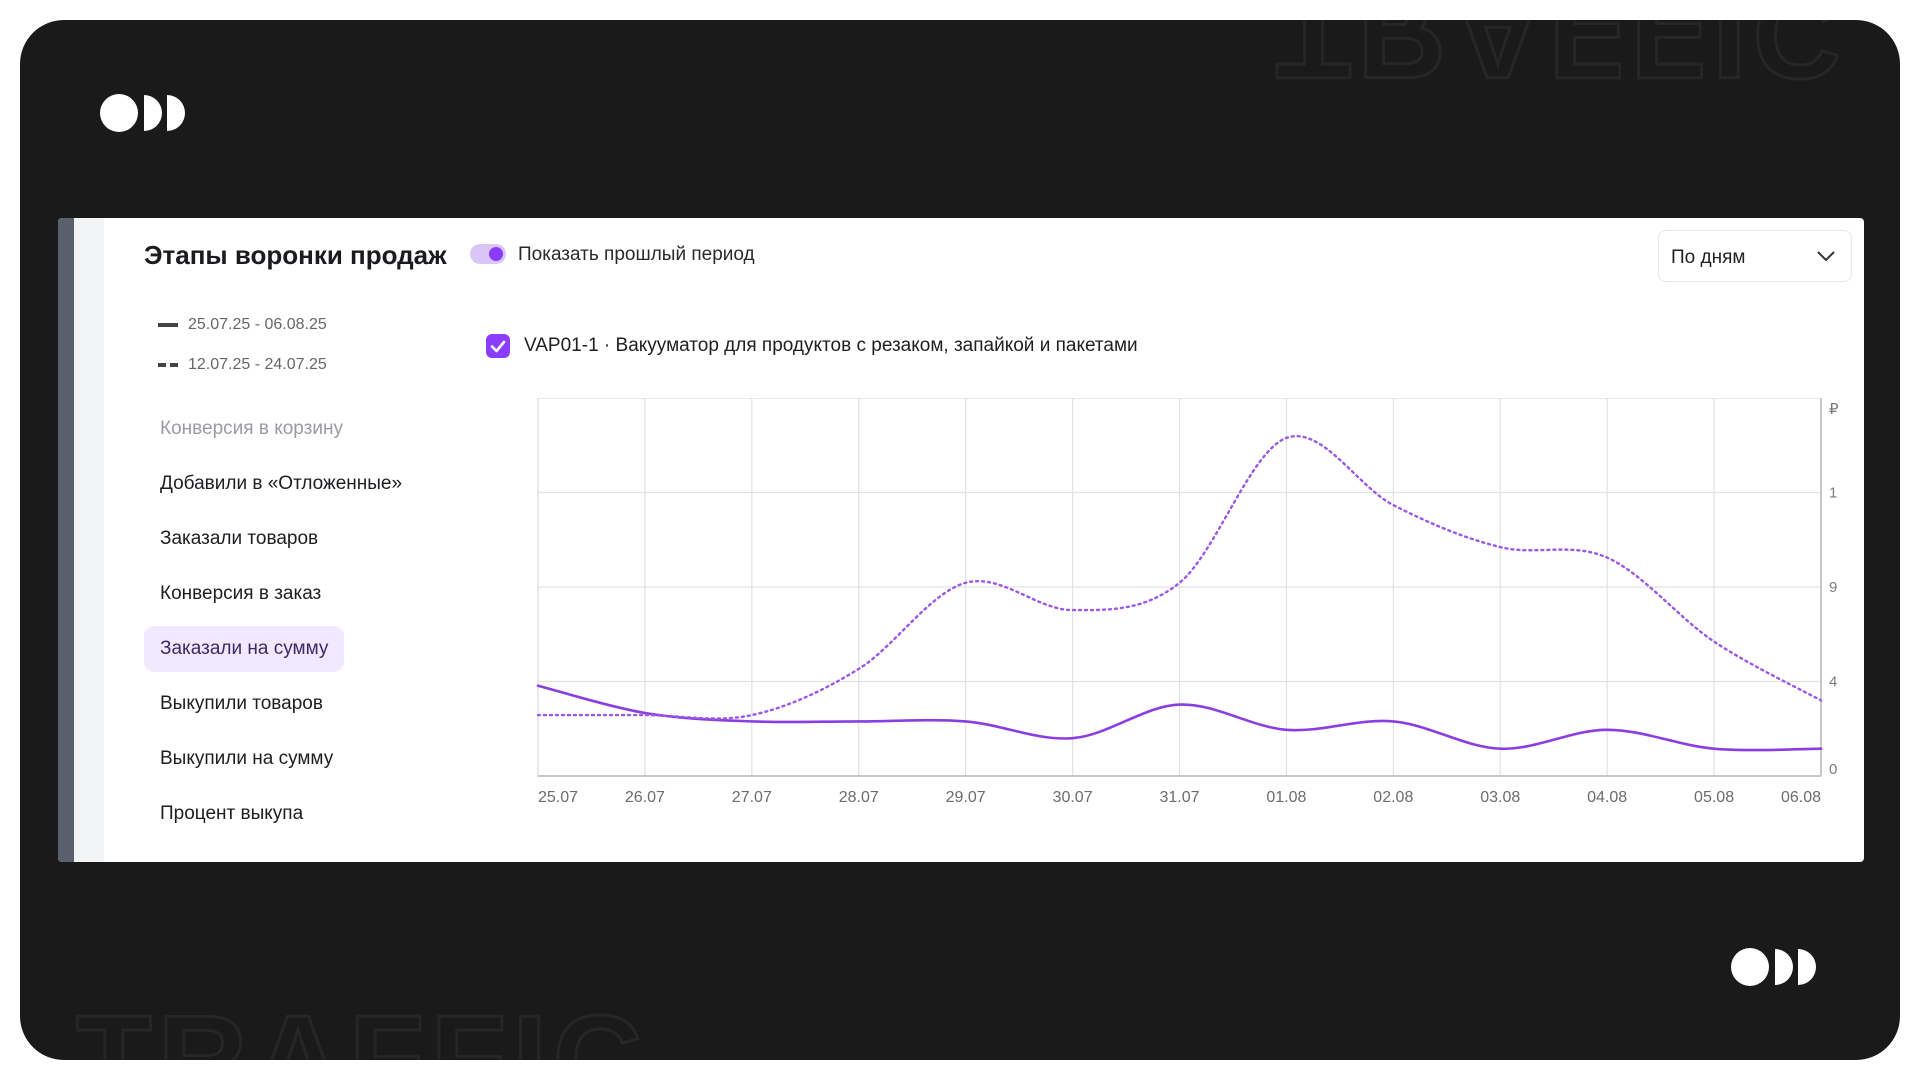  What do you see at coordinates (1561, 62) in the screenshot?
I see `traffic-watermark-top: TRAFFIC` at bounding box center [1561, 62].